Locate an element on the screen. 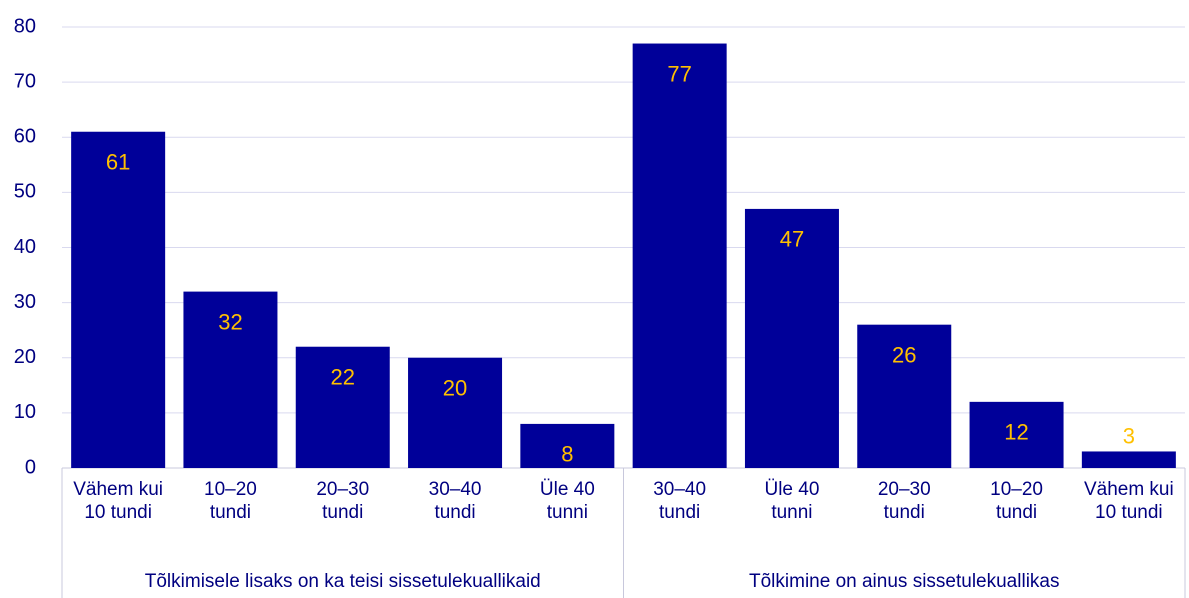 The height and width of the screenshot is (598, 1189). value-label: 20 is located at coordinates (455, 388).